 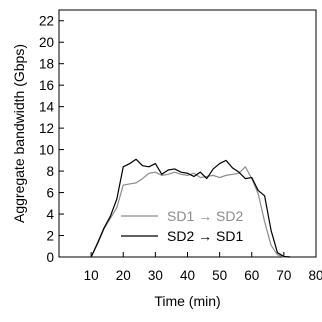 I want to click on x-tick-label: 20, so click(x=123, y=275).